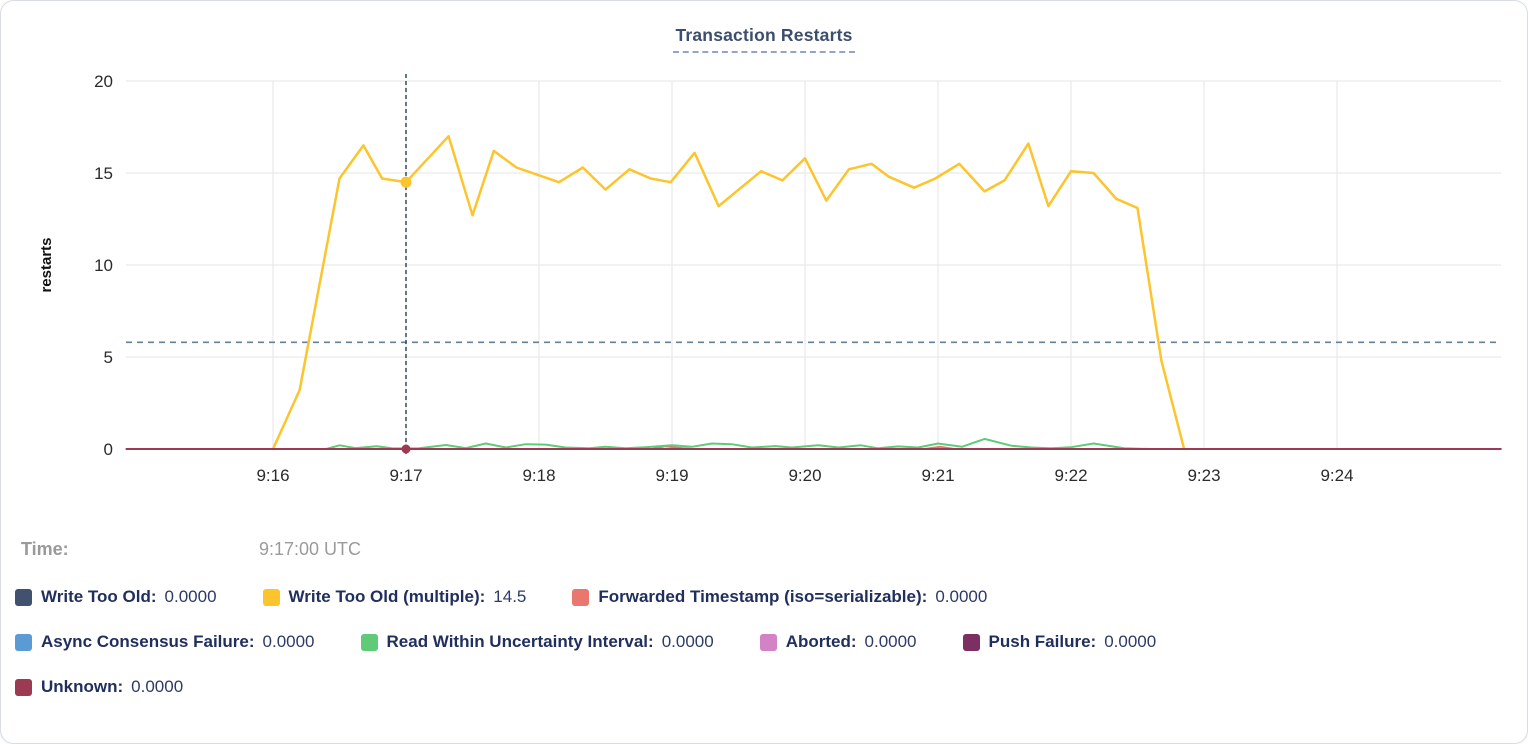  I want to click on legend-label: Aborted:, so click(821, 641).